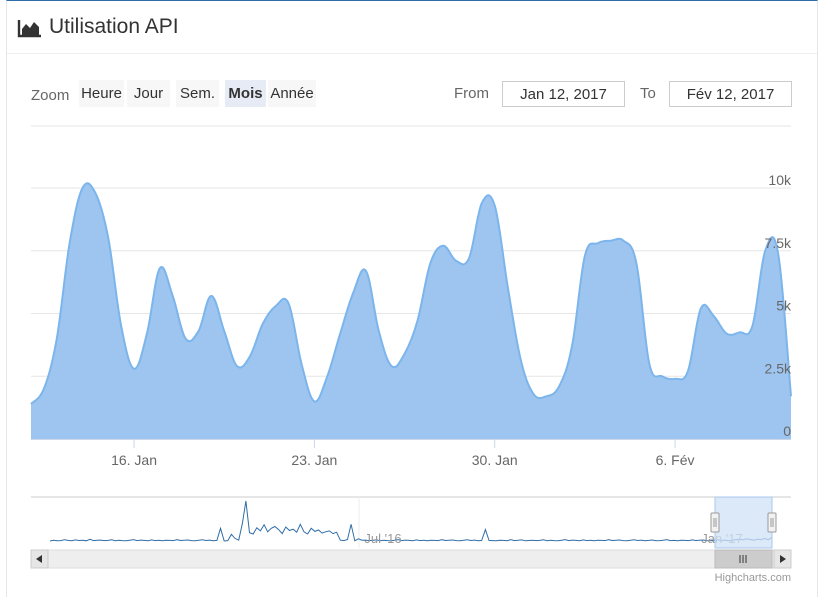  Describe the element at coordinates (411, 521) in the screenshot. I see `navigator-series` at that location.